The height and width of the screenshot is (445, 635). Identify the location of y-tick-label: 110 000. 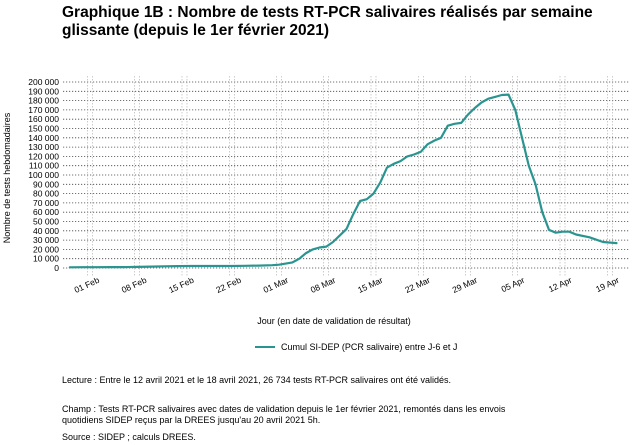
(44, 166).